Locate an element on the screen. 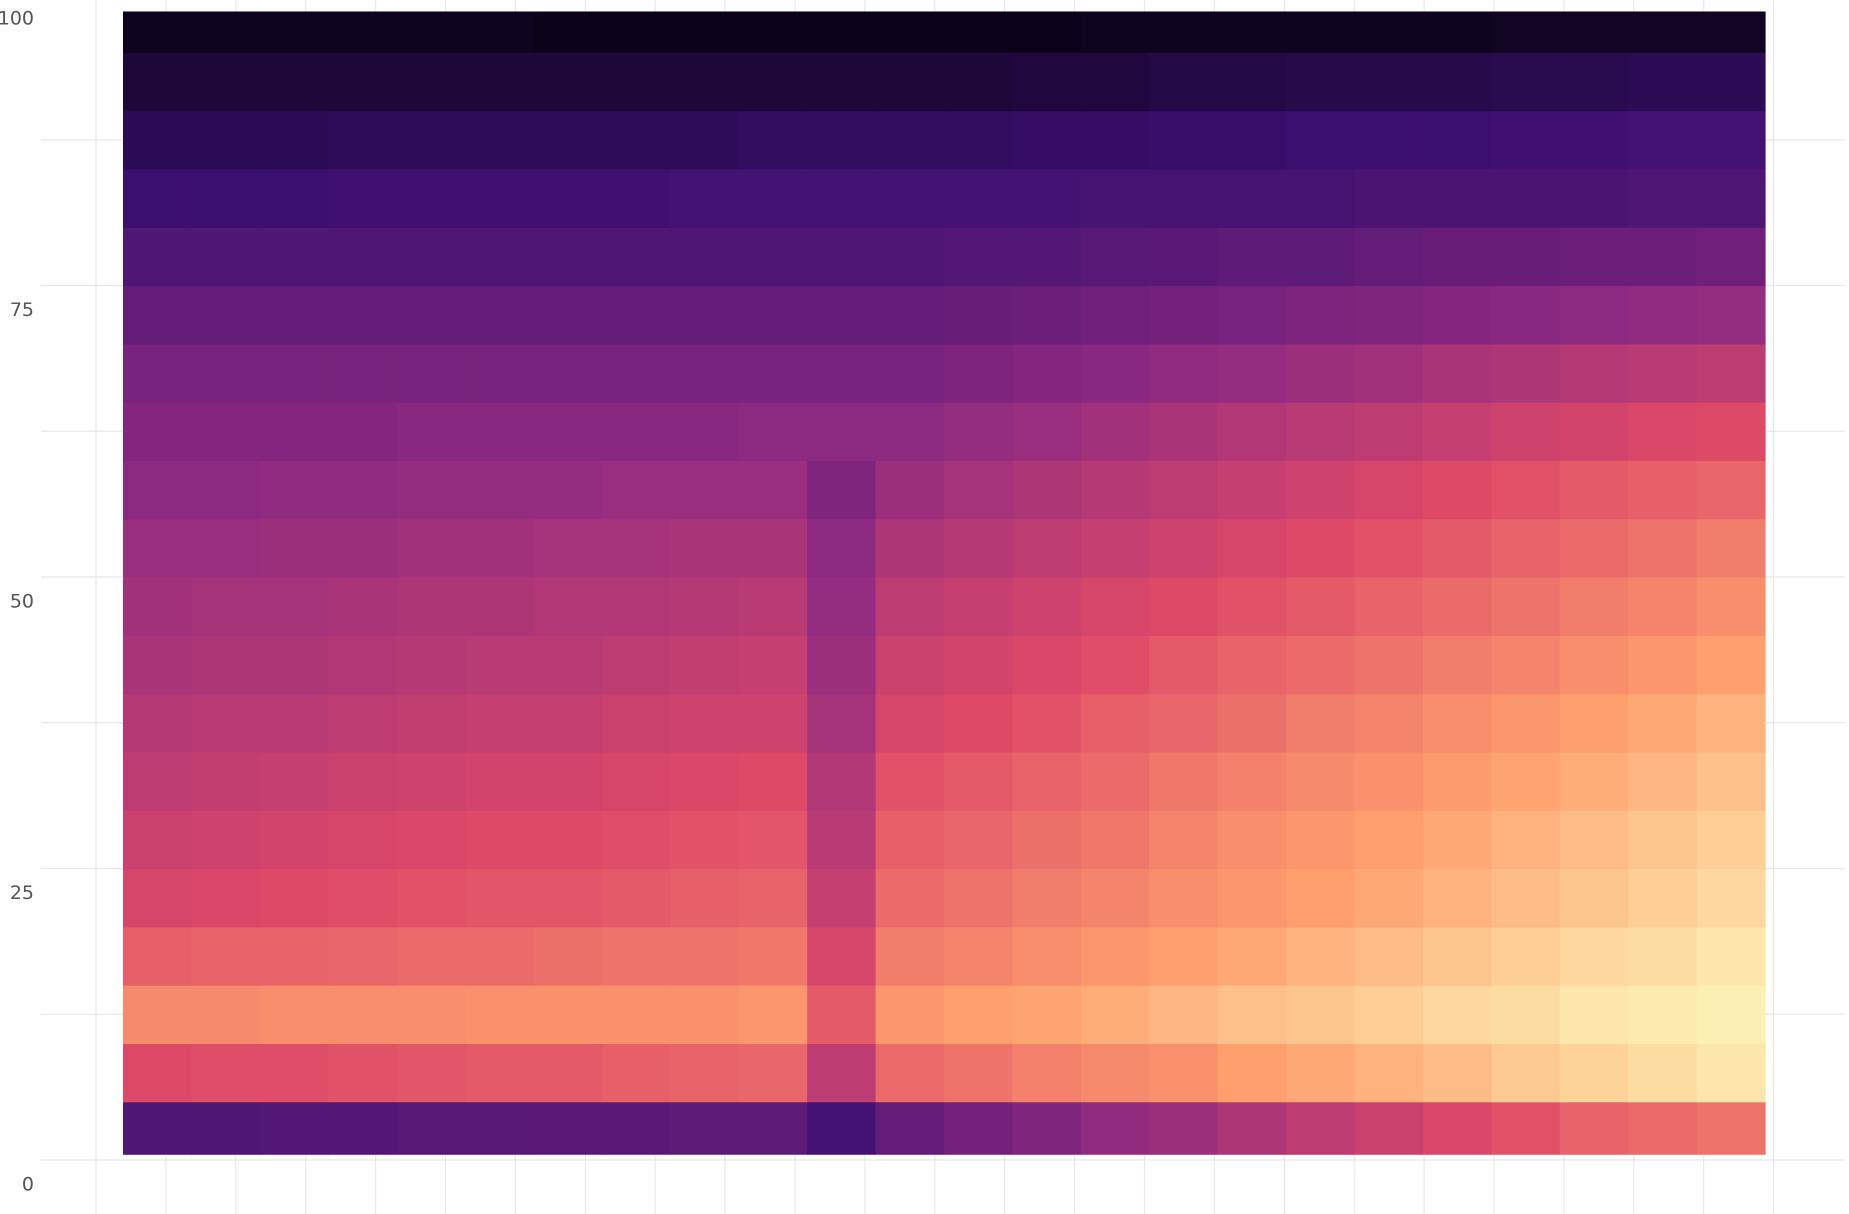 This screenshot has height=1214, width=1849. y-tick-label: 75 is located at coordinates (22, 310).